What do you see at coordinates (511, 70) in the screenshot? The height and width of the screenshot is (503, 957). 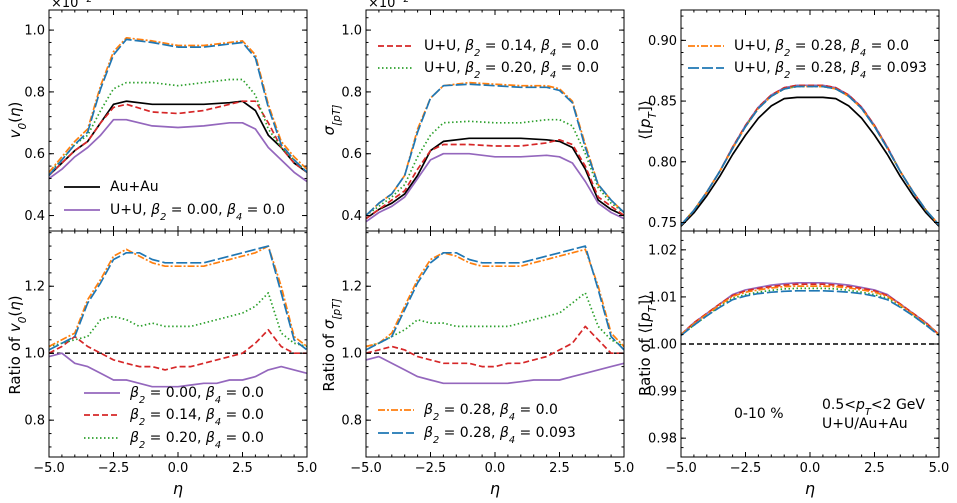 I see `legend-label-uu020: U+U, β2 = 0.20, β4 = 0.0` at bounding box center [511, 70].